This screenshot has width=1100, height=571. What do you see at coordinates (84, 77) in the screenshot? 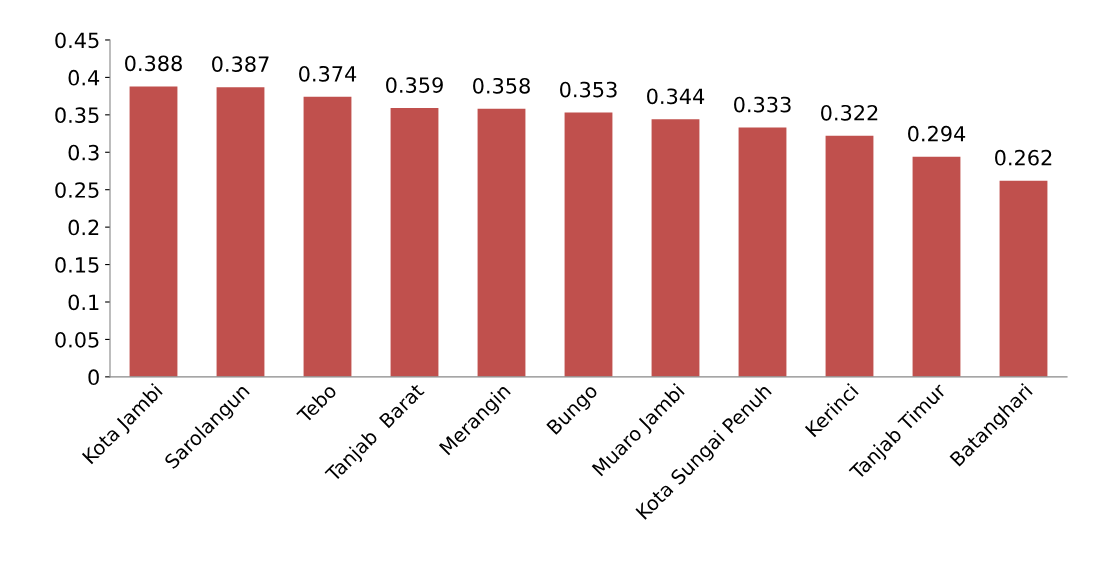
I see `y-tick-label: 0.4` at bounding box center [84, 77].